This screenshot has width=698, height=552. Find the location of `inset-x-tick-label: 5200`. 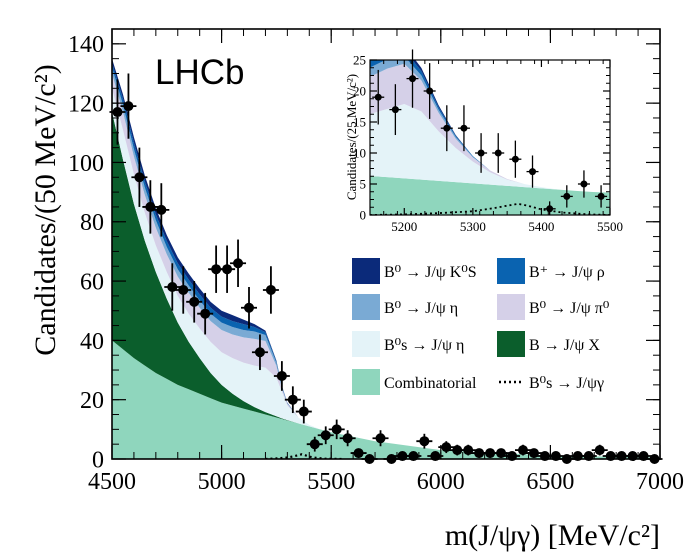

inset-x-tick-label: 5200 is located at coordinates (404, 226).